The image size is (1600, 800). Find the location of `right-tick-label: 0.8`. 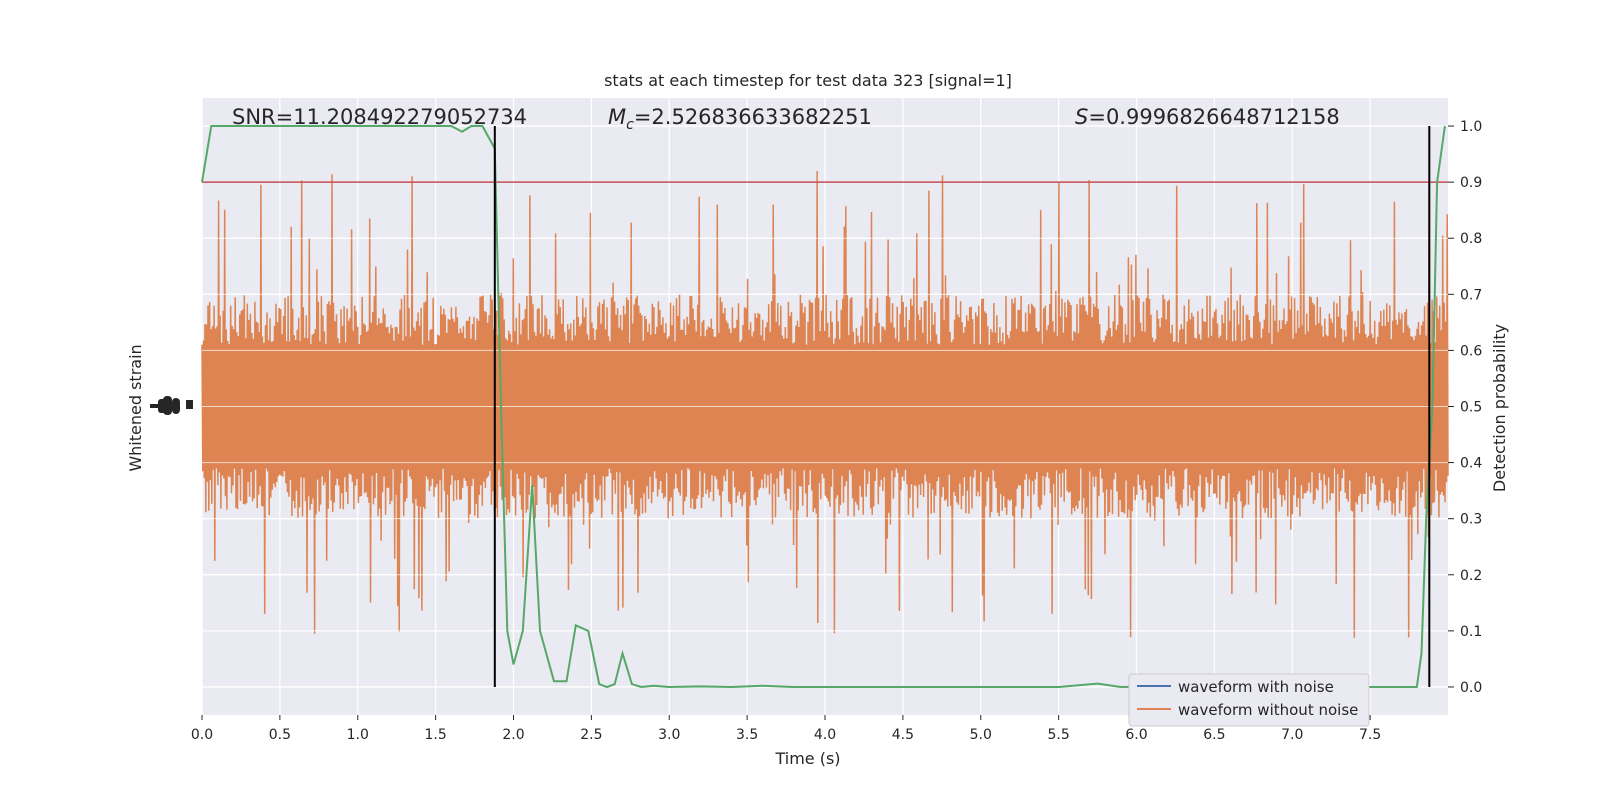

right-tick-label: 0.8 is located at coordinates (1471, 239).